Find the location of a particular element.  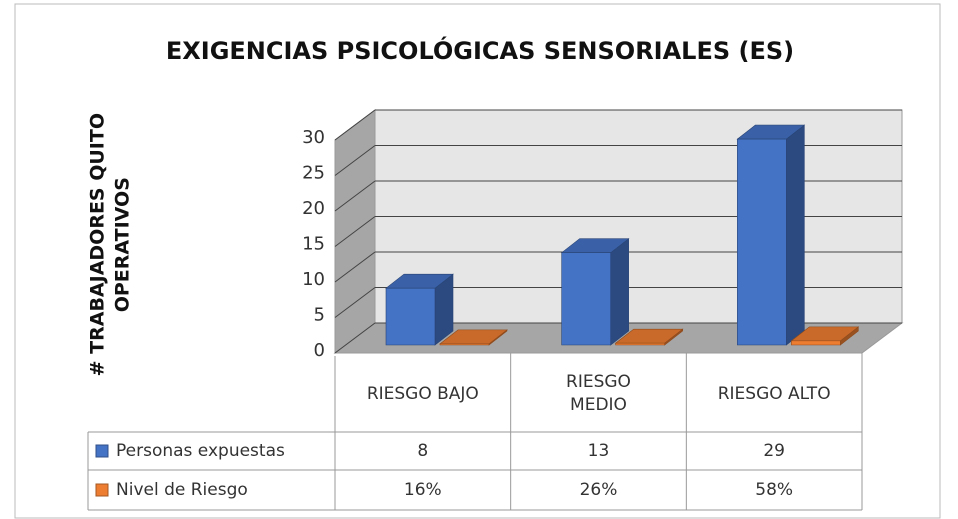

y-tick-label: 0 is located at coordinates (319, 350).